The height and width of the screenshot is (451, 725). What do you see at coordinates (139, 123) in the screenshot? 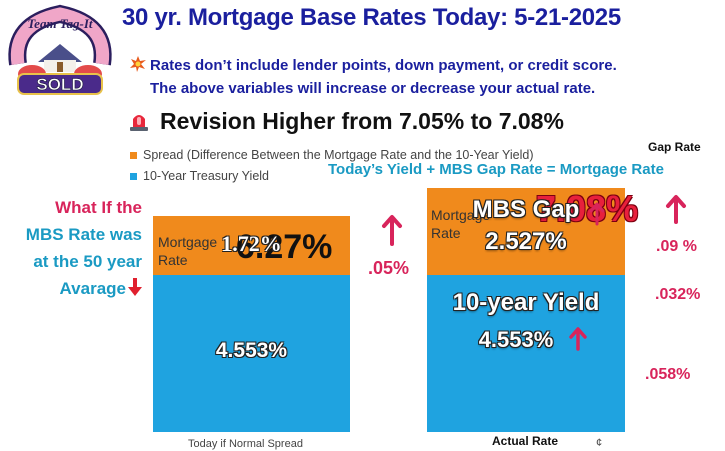
I see `siren-icon` at bounding box center [139, 123].